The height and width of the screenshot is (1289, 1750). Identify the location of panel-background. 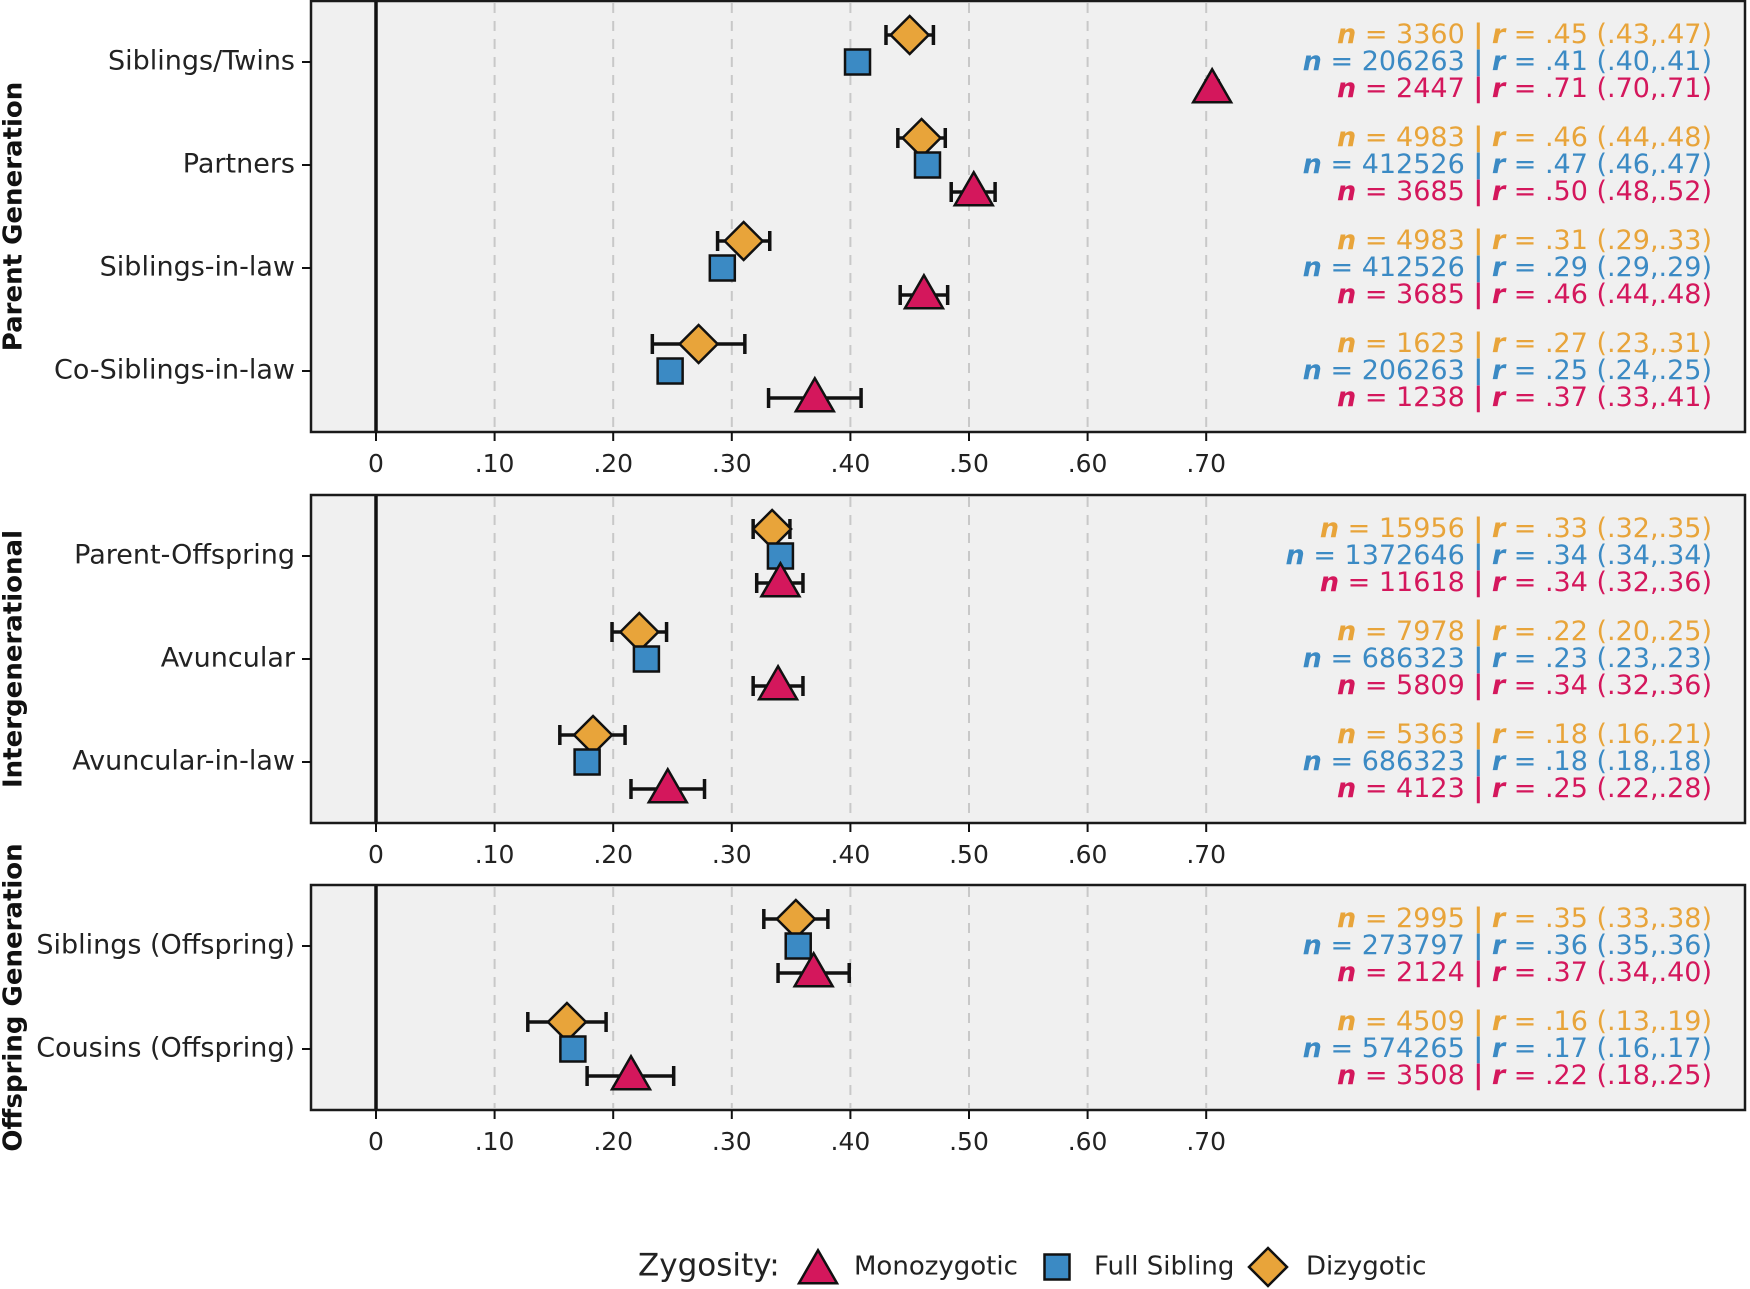
(1028, 997).